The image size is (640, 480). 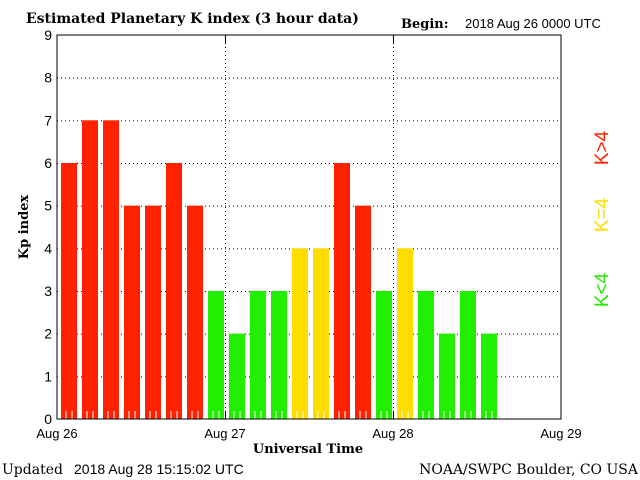 What do you see at coordinates (159, 469) in the screenshot?
I see `updated-value: 2018 Aug 28 15:15:02 UTC` at bounding box center [159, 469].